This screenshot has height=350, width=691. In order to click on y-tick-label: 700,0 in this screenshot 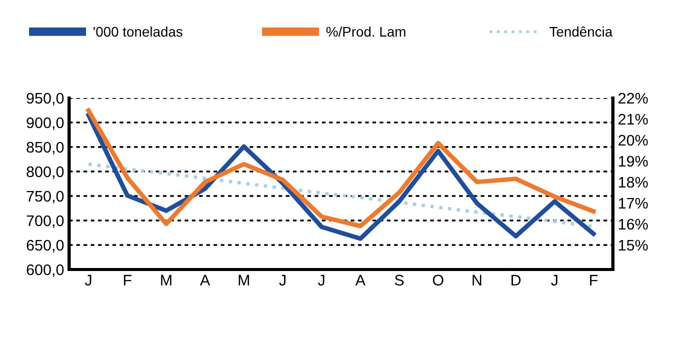, I will do `click(45, 221)`.